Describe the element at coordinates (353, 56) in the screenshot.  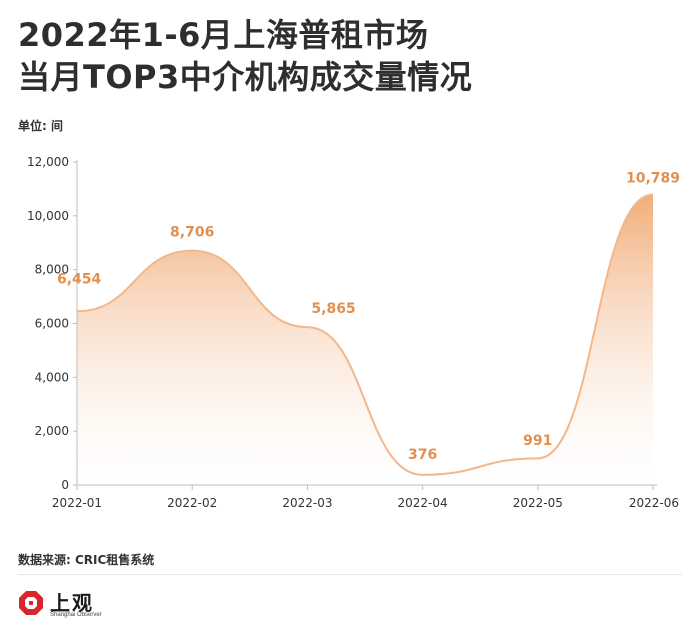
I see `chart-title: 2022年1-6月上海普租市场 当月TOP3中介机构成交量情况` at that location.